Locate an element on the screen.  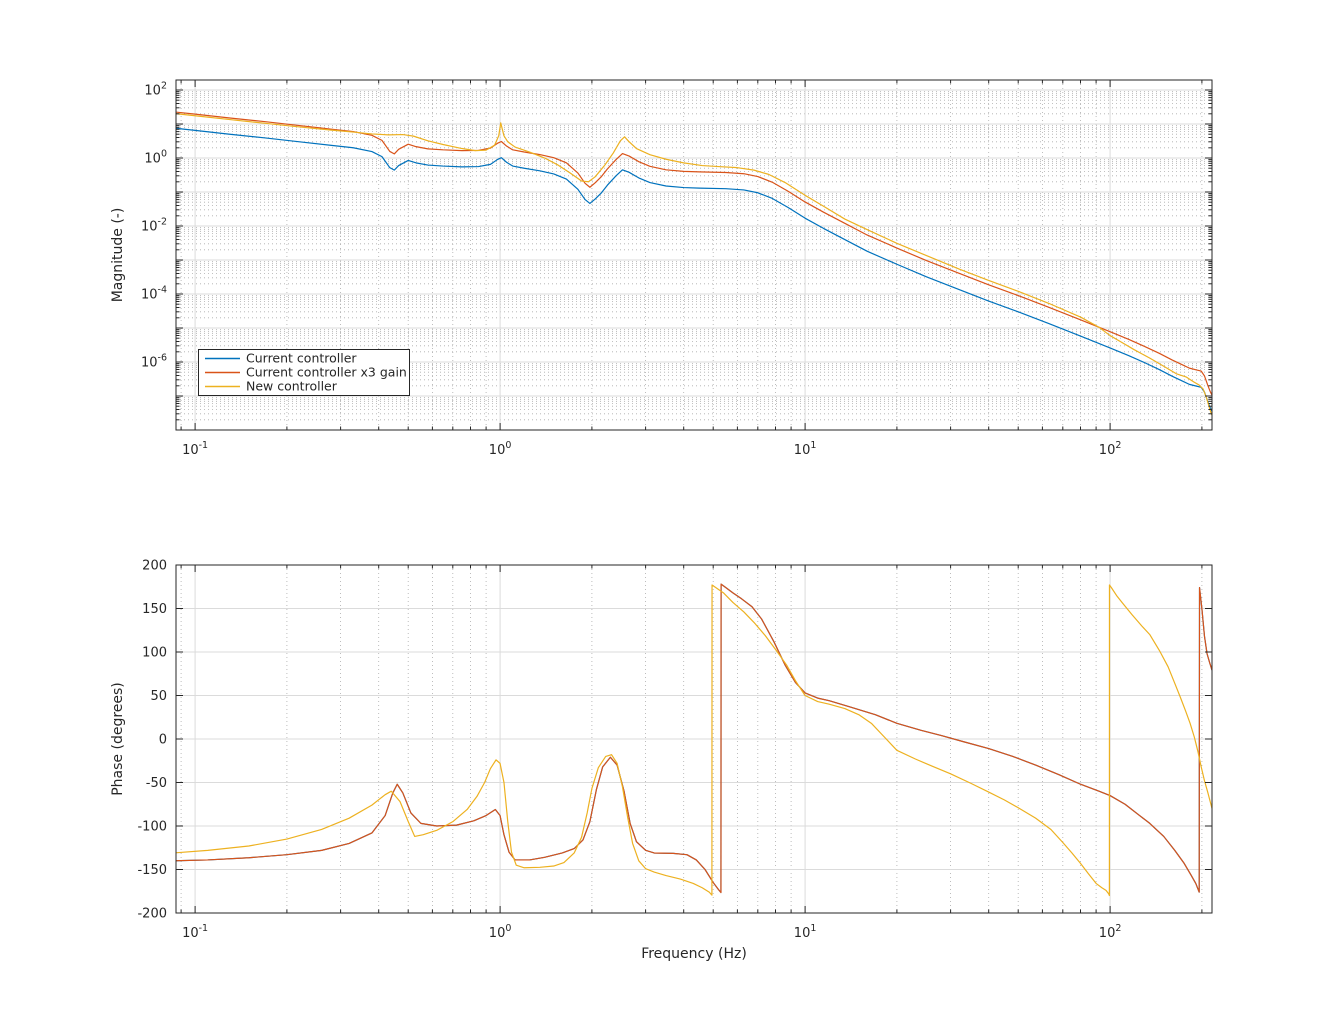
y-tick-label: -150 is located at coordinates (152, 870).